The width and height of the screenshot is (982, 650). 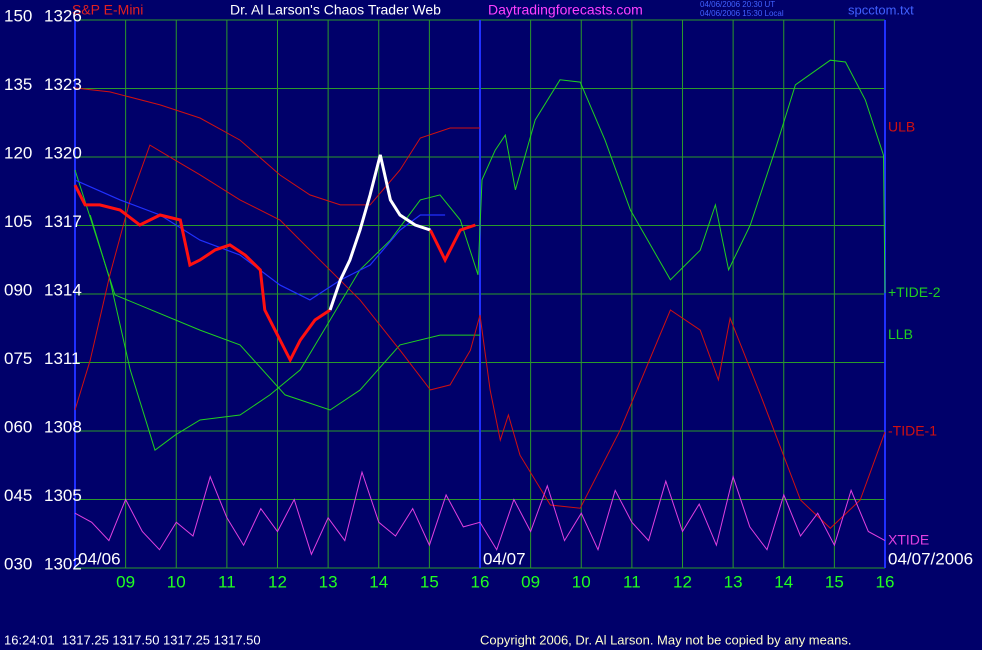 What do you see at coordinates (63, 426) in the screenshot?
I see `y2-tick-label: 1308` at bounding box center [63, 426].